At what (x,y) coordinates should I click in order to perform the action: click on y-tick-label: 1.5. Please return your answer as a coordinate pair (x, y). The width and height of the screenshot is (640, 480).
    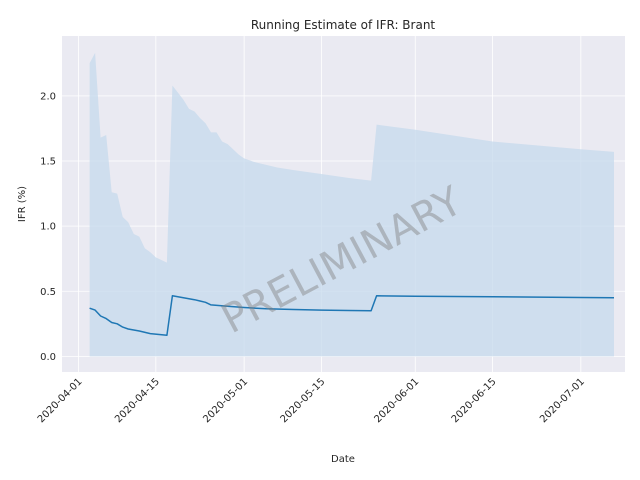
    Looking at the image, I should click on (48, 162).